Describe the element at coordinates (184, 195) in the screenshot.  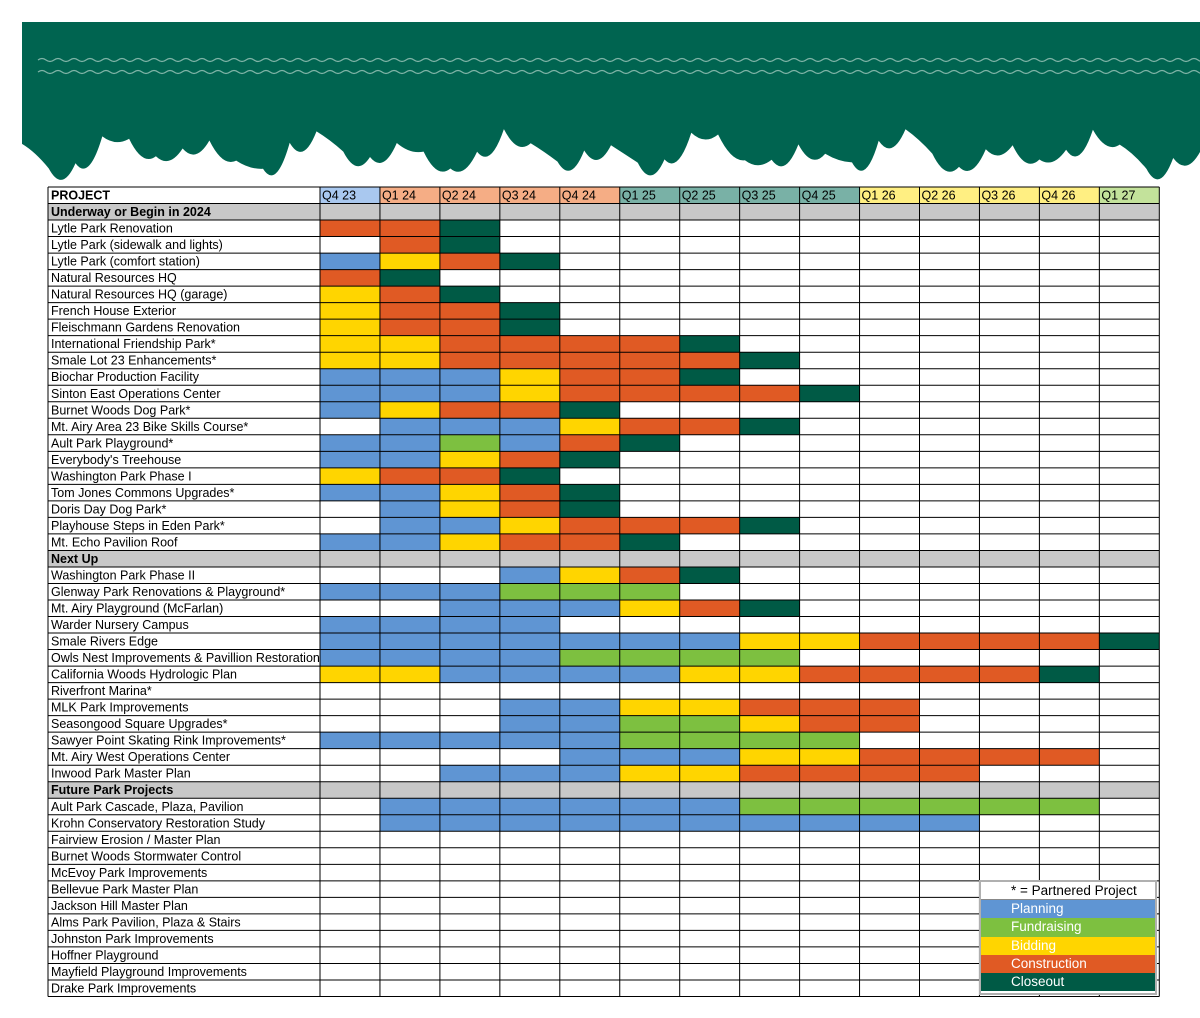
I see `header-project-cell` at that location.